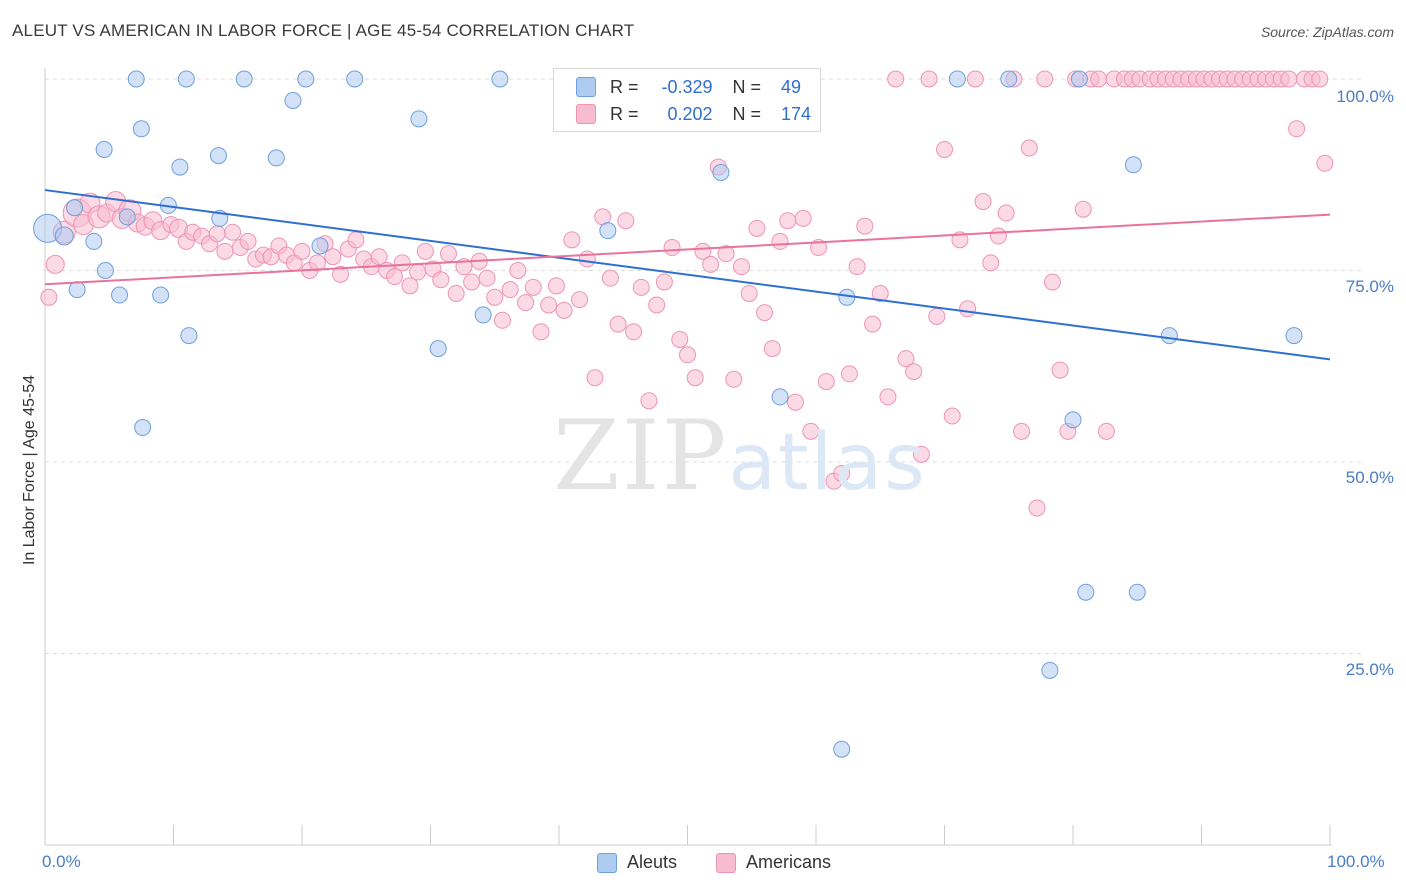 This screenshot has height=892, width=1406. What do you see at coordinates (607, 862) in the screenshot?
I see `aleut-swatch` at bounding box center [607, 862].